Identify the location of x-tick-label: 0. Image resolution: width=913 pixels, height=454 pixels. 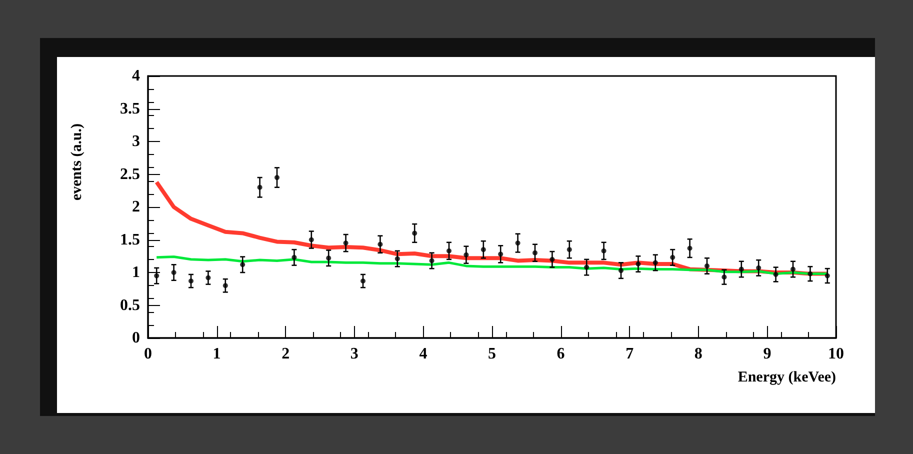
(148, 354).